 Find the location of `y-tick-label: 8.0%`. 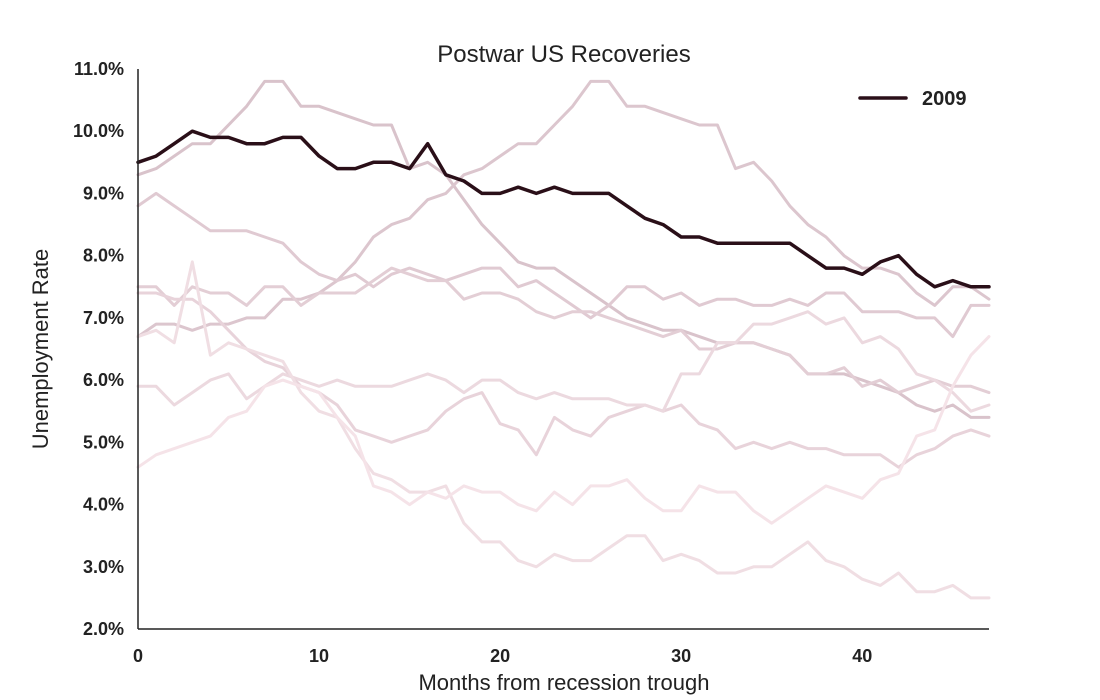

y-tick-label: 8.0% is located at coordinates (103, 256).